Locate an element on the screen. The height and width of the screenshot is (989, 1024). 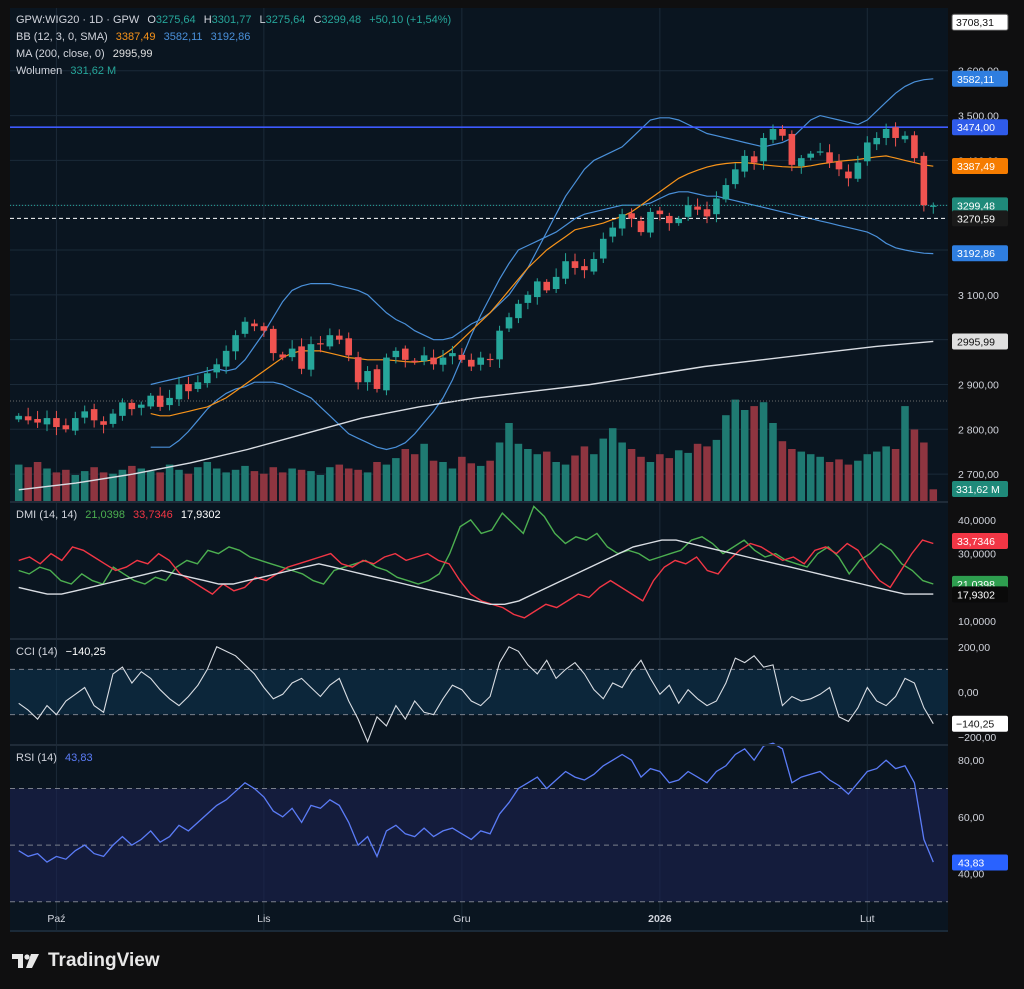
plus-di-line is located at coordinates (476, 545).